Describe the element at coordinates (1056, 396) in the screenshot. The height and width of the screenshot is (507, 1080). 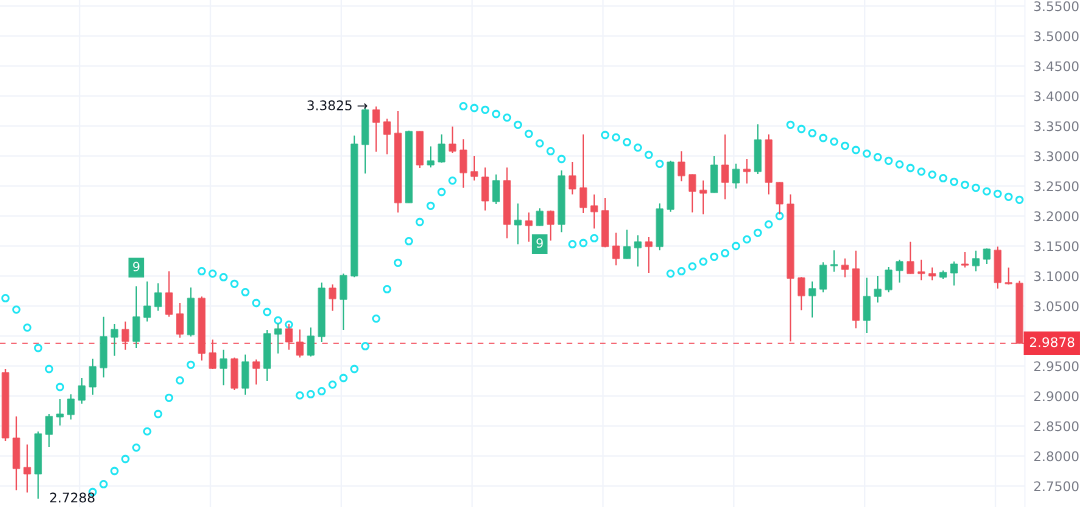
I see `y-tick-label: 2.9000` at that location.